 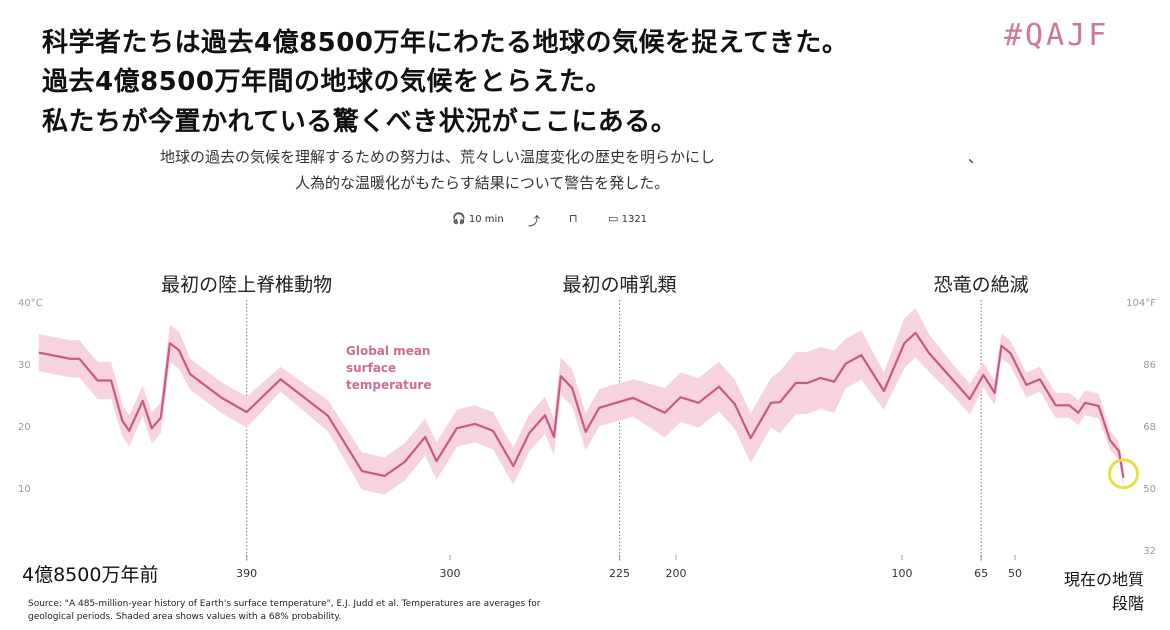 What do you see at coordinates (389, 368) in the screenshot?
I see `series-label: Global mean surface temperature` at bounding box center [389, 368].